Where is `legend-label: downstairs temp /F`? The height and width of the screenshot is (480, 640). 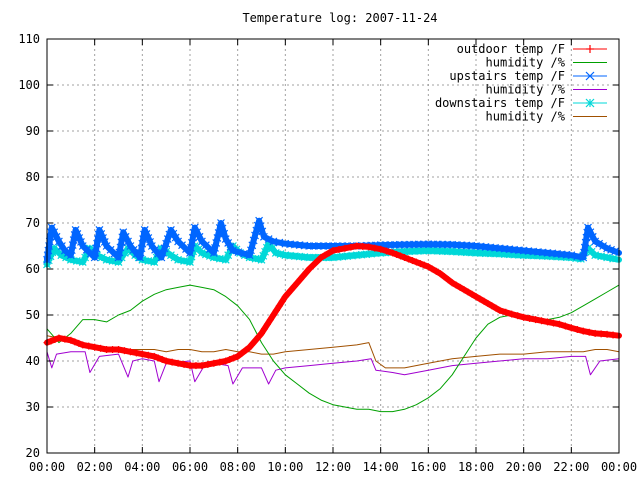 legend-label: downstairs temp /F is located at coordinates (500, 103).